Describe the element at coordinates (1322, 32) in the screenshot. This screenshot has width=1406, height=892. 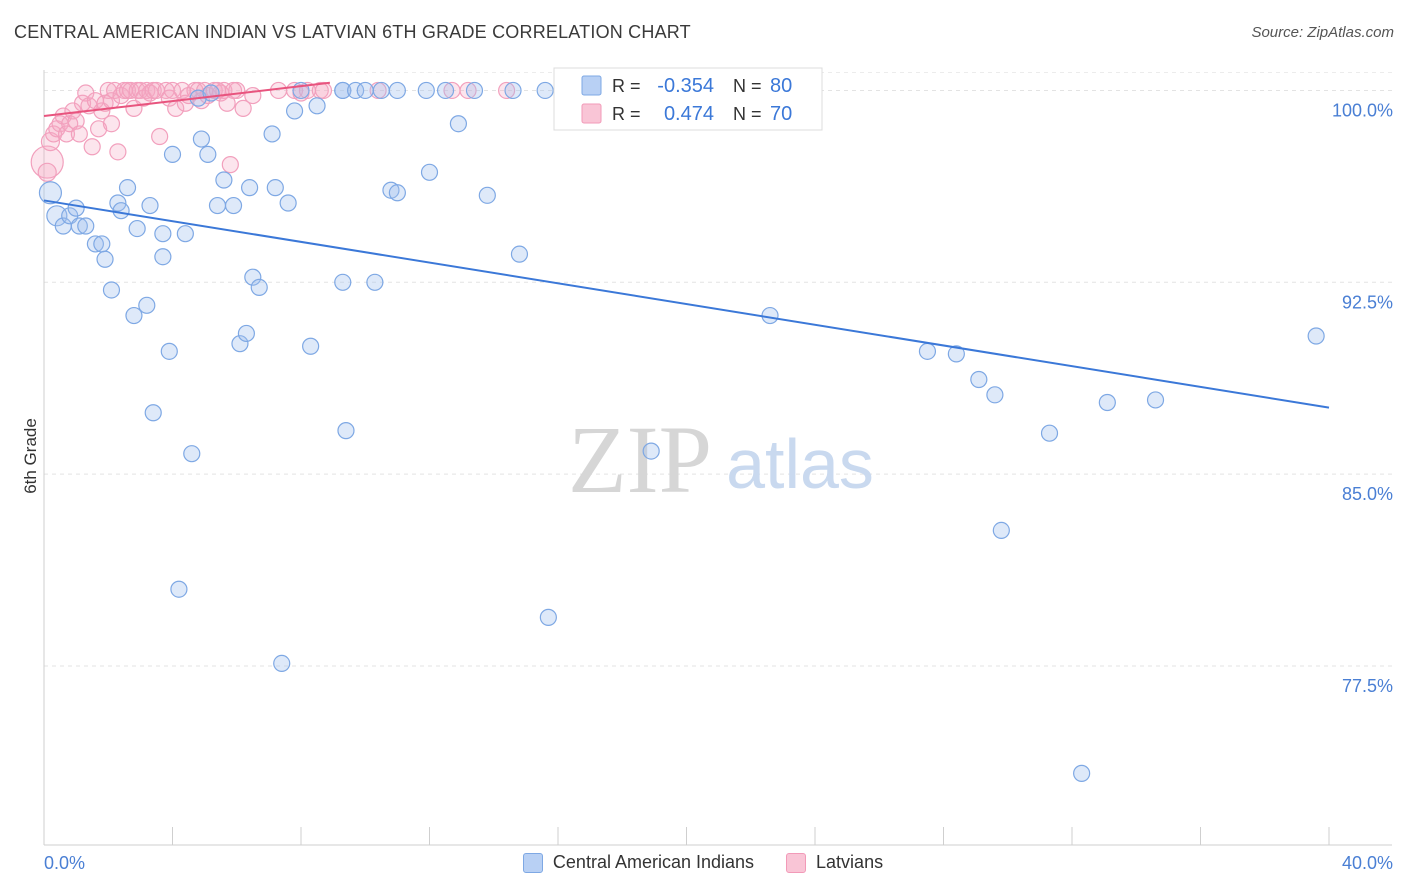
I see `source-label: Source: ZipAtlas.com` at that location.